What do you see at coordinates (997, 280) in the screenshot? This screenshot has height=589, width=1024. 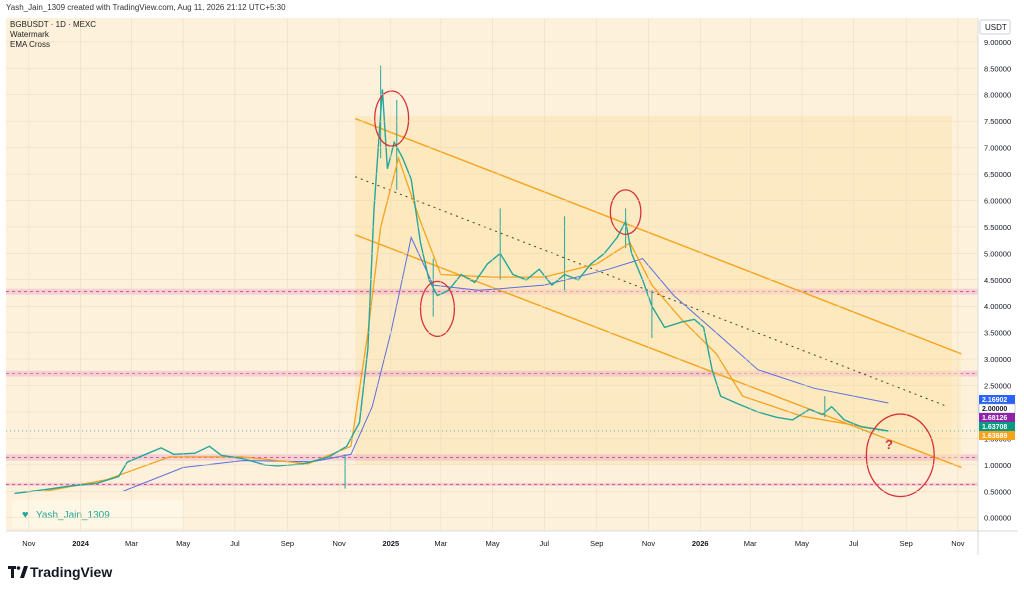 I see `y-tick-9: 4.50000` at bounding box center [997, 280].